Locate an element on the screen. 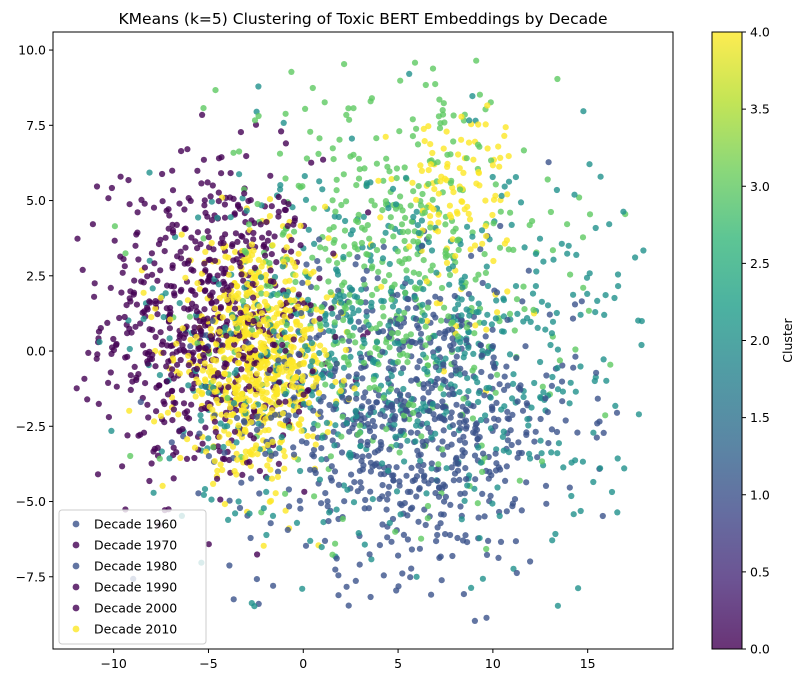 The width and height of the screenshot is (804, 682). colorbar-tick-label: 0.5 is located at coordinates (760, 571).